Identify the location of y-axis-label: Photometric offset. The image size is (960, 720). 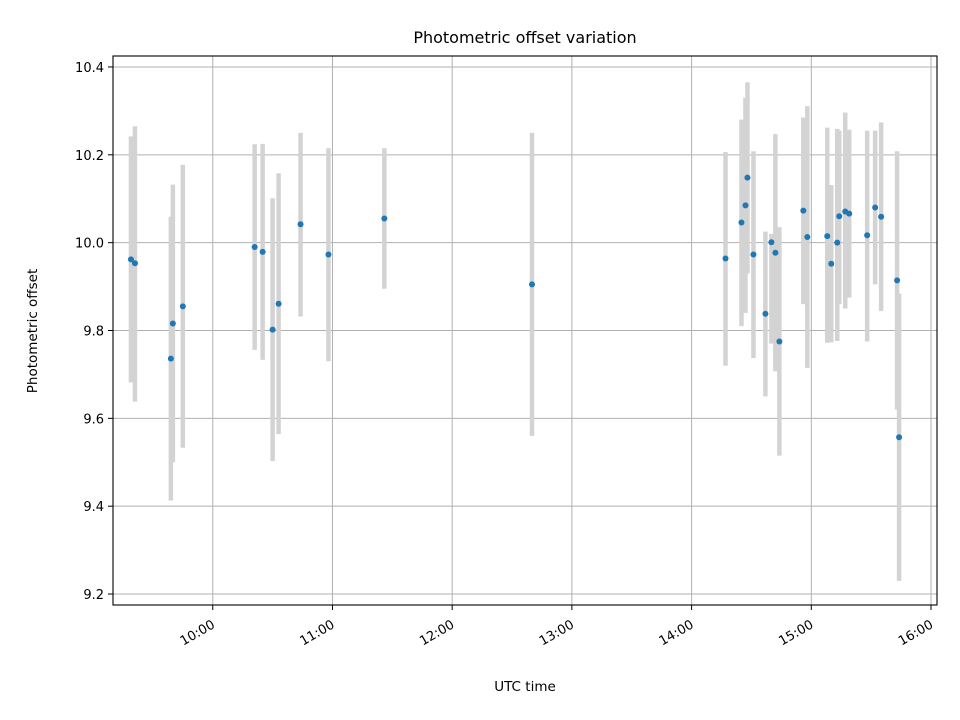
(33, 331).